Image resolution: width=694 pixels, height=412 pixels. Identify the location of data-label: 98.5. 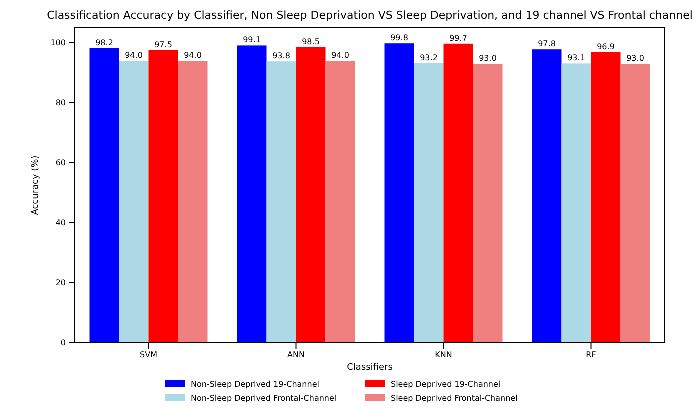
(311, 42).